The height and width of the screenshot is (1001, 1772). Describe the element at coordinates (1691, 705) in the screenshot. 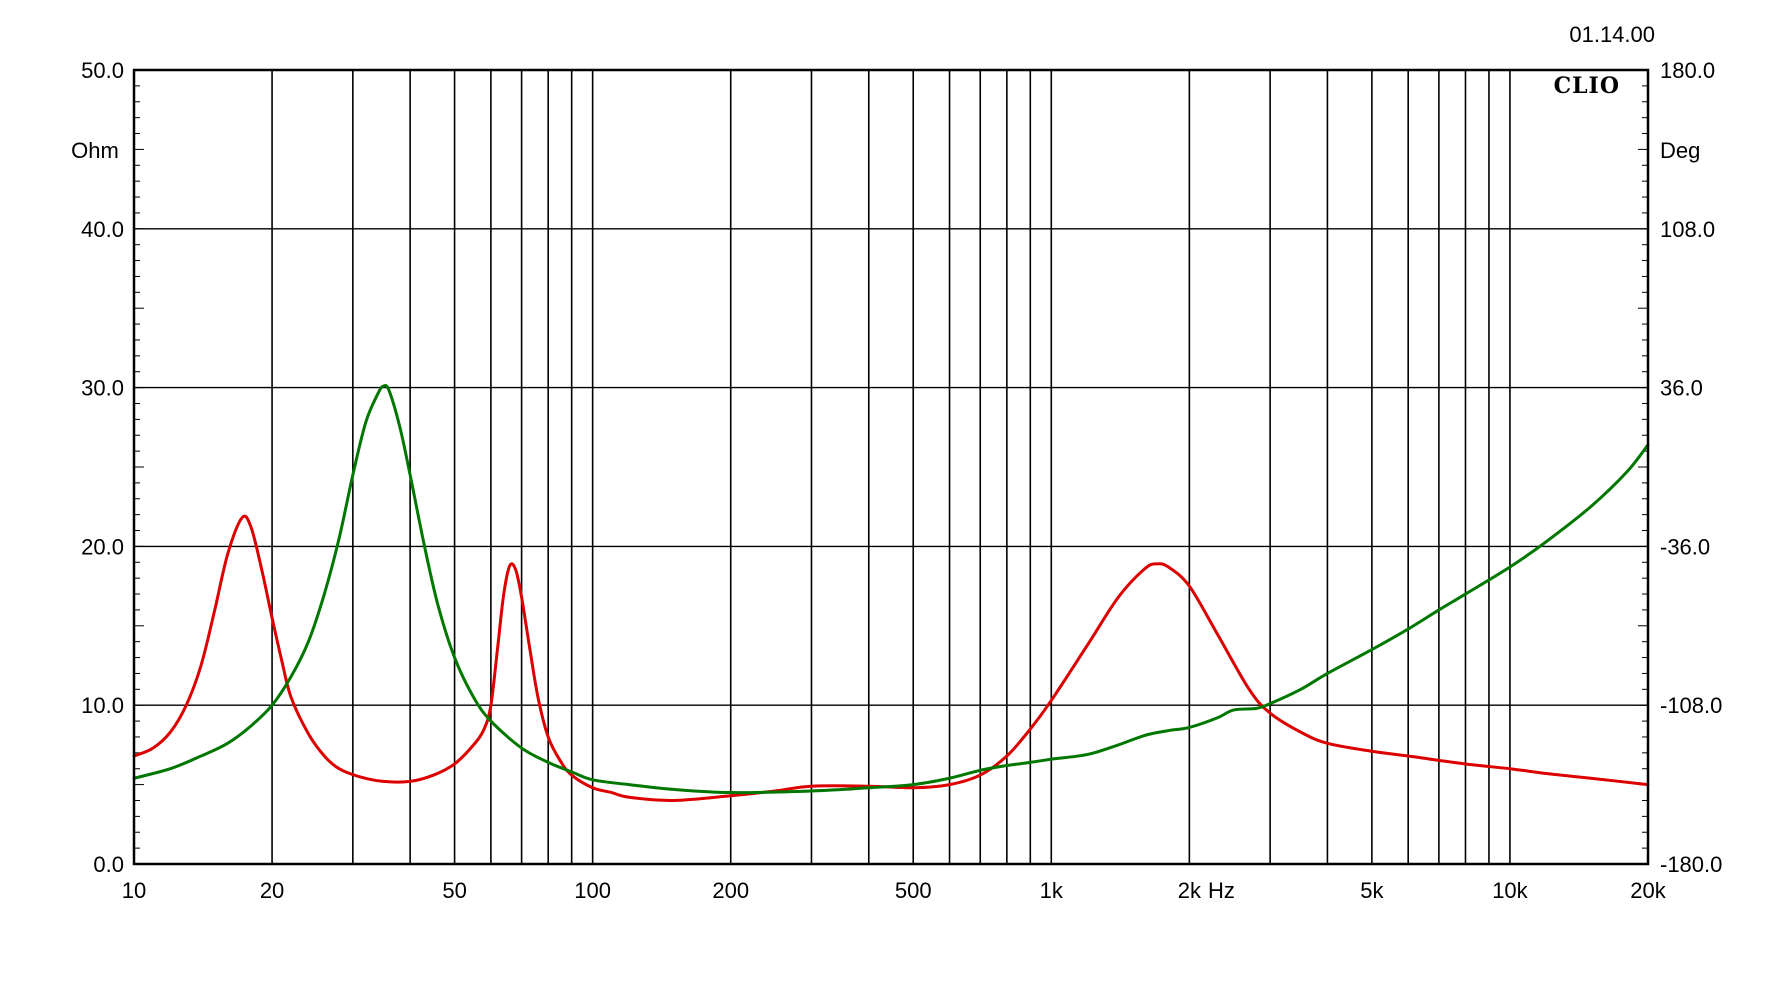

I see `right-y-tick-label: -108.0` at that location.